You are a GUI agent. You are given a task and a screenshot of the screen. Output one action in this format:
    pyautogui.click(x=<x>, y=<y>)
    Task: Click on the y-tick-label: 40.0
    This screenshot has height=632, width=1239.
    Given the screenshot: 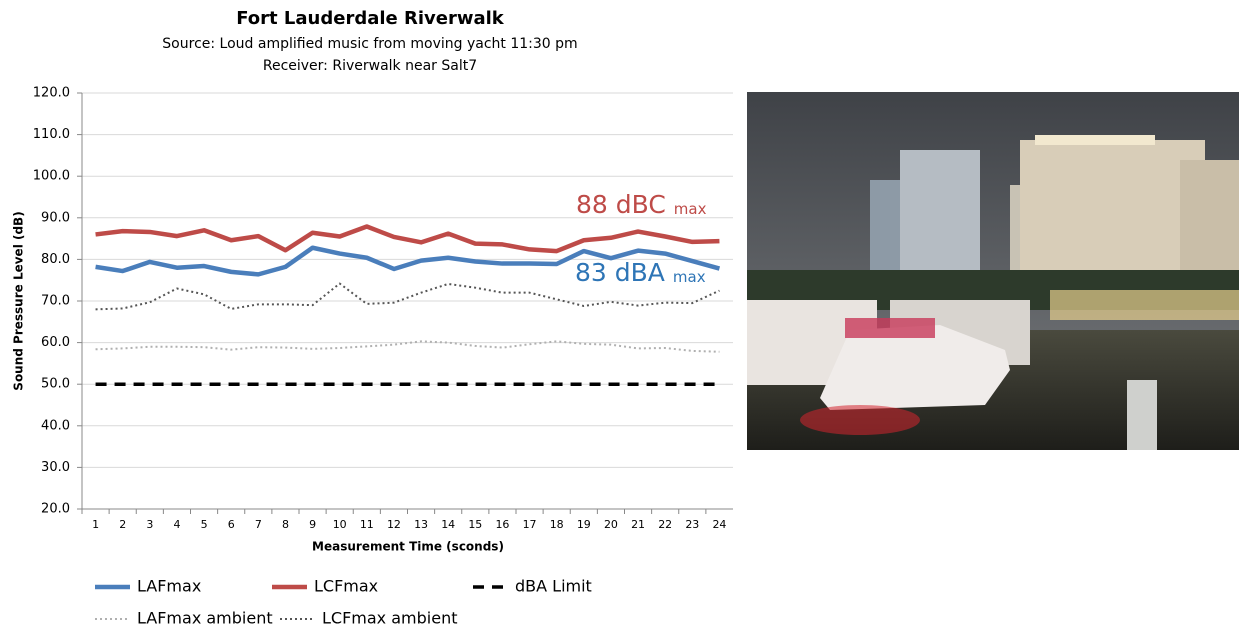 What is the action you would take?
    pyautogui.click(x=55, y=425)
    